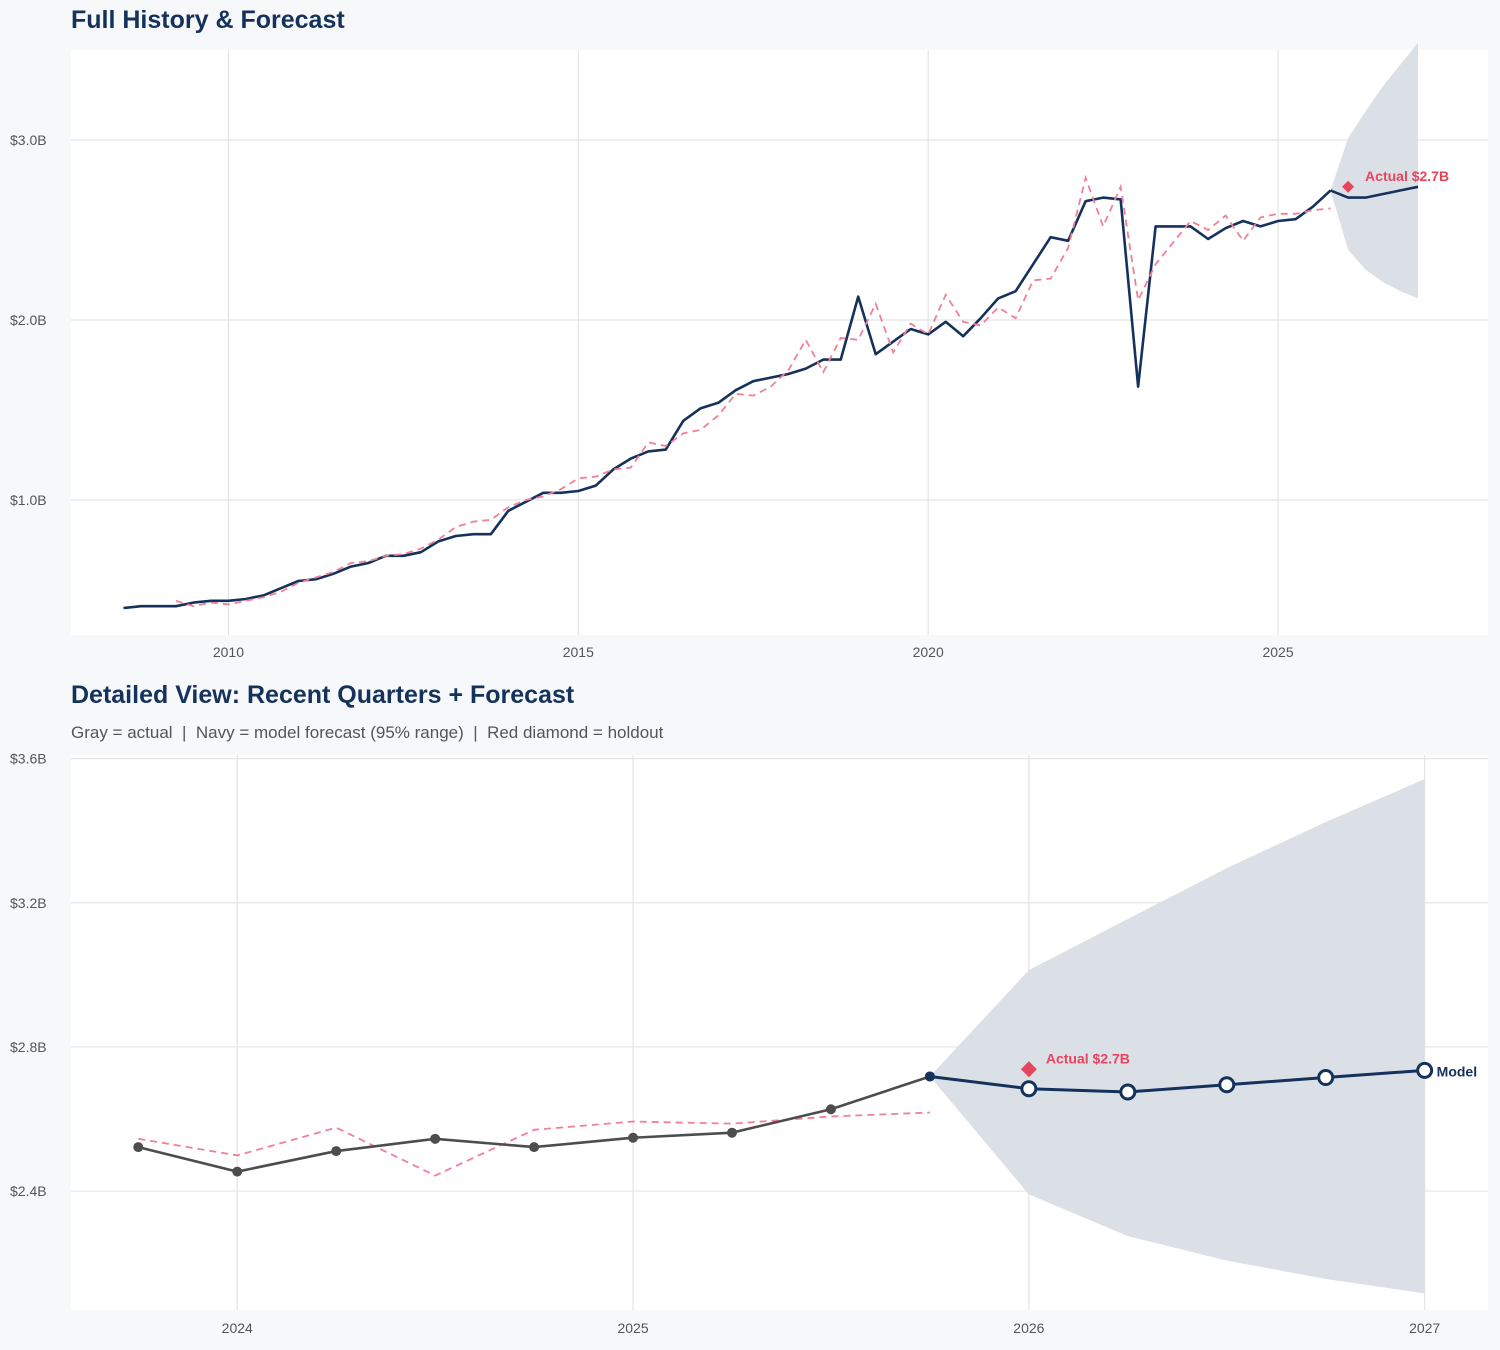 This screenshot has height=1350, width=1500. Describe the element at coordinates (1028, 1328) in the screenshot. I see `x-tick-label: 2026` at that location.